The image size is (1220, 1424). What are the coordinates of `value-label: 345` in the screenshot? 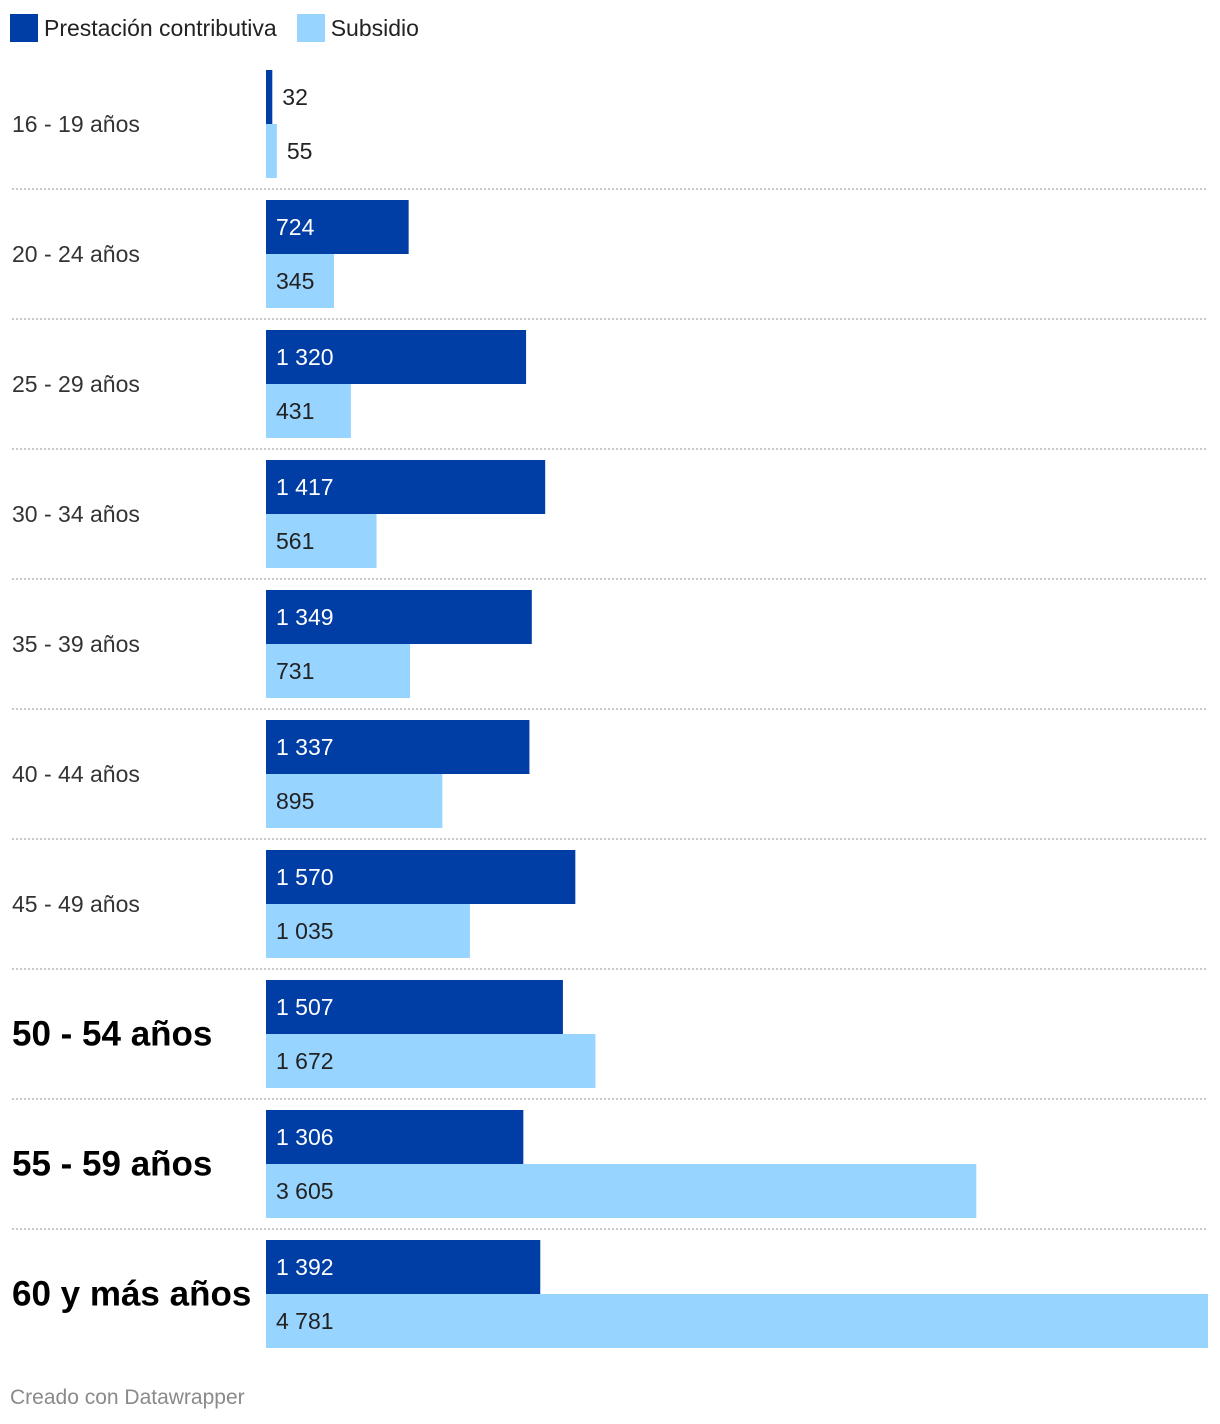 It's located at (295, 281).